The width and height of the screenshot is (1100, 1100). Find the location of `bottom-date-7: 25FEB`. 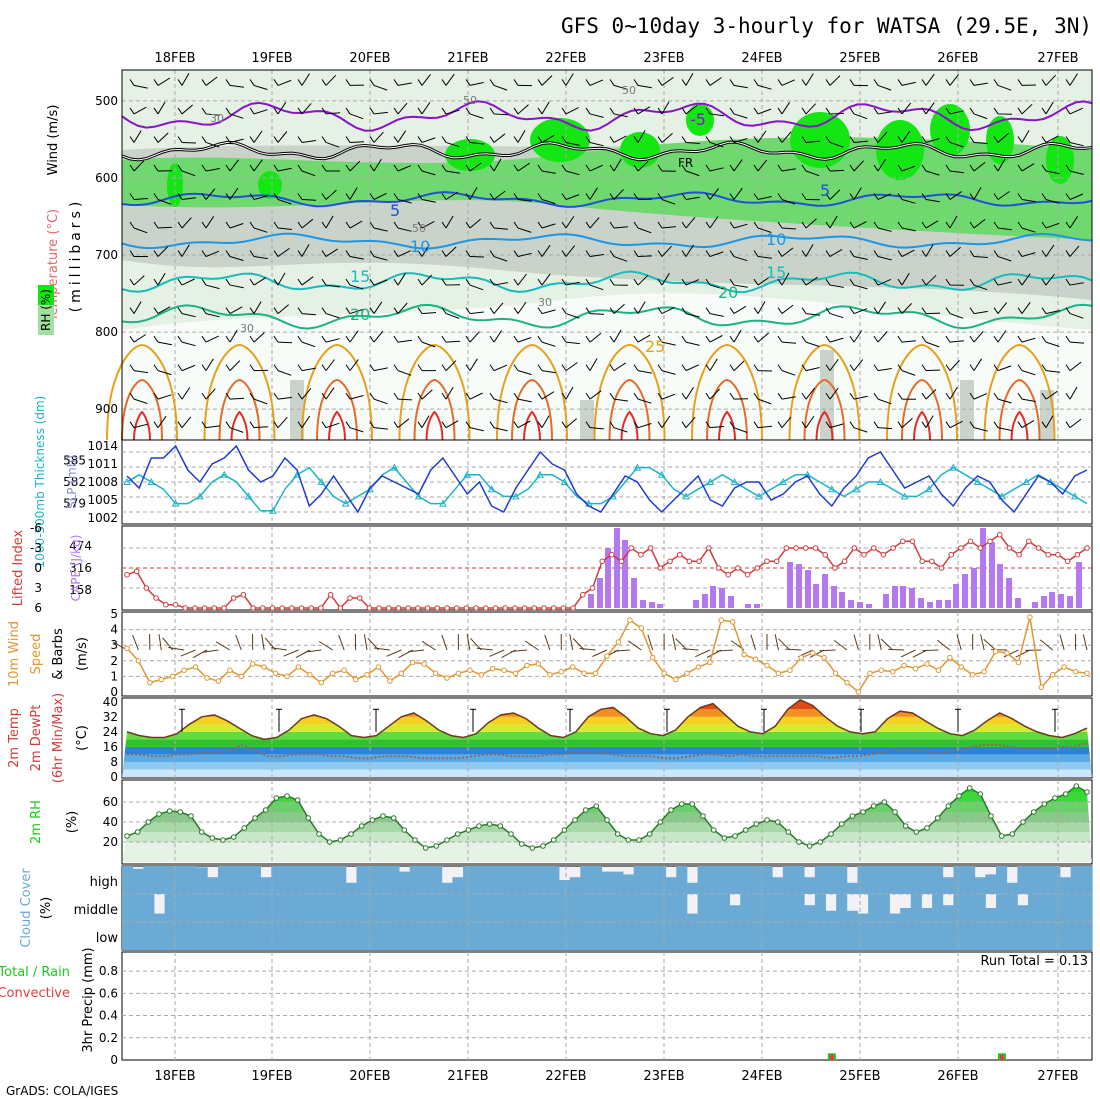

bottom-date-7: 25FEB is located at coordinates (859, 1076).